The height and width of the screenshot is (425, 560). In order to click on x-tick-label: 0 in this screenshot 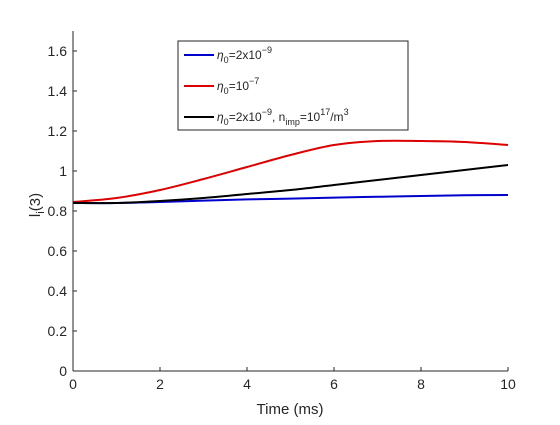, I will do `click(73, 384)`.